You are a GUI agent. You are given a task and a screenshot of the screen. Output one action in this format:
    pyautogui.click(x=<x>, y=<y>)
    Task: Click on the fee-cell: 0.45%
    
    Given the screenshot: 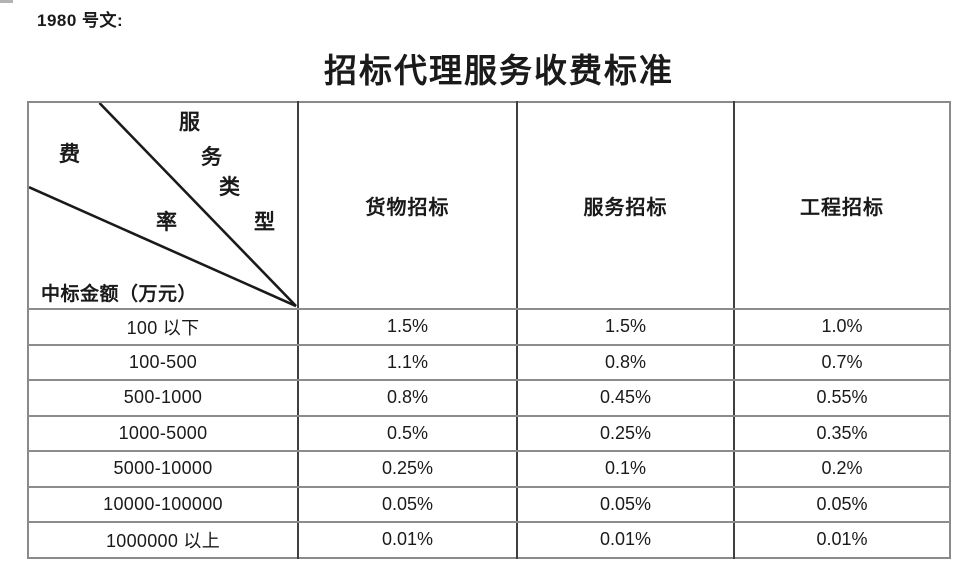 What is the action you would take?
    pyautogui.click(x=626, y=398)
    